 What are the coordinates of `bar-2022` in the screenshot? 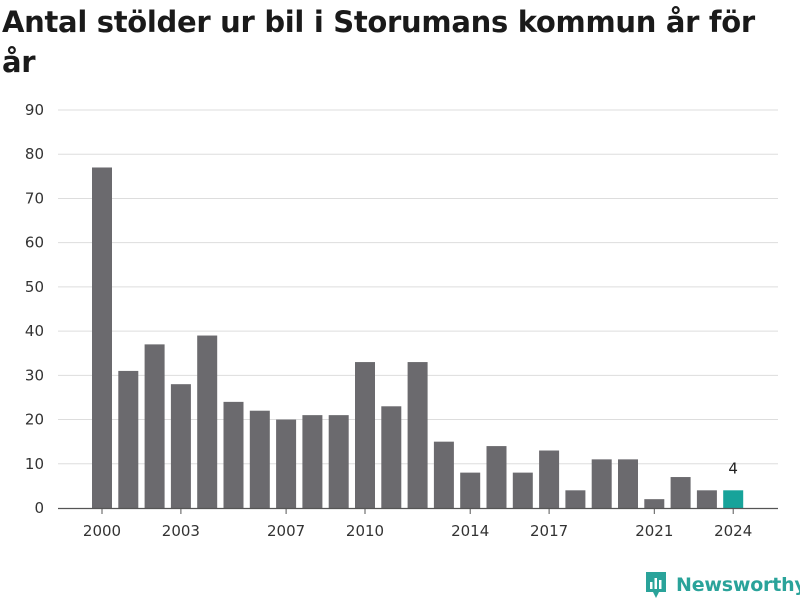 It's located at (680, 492).